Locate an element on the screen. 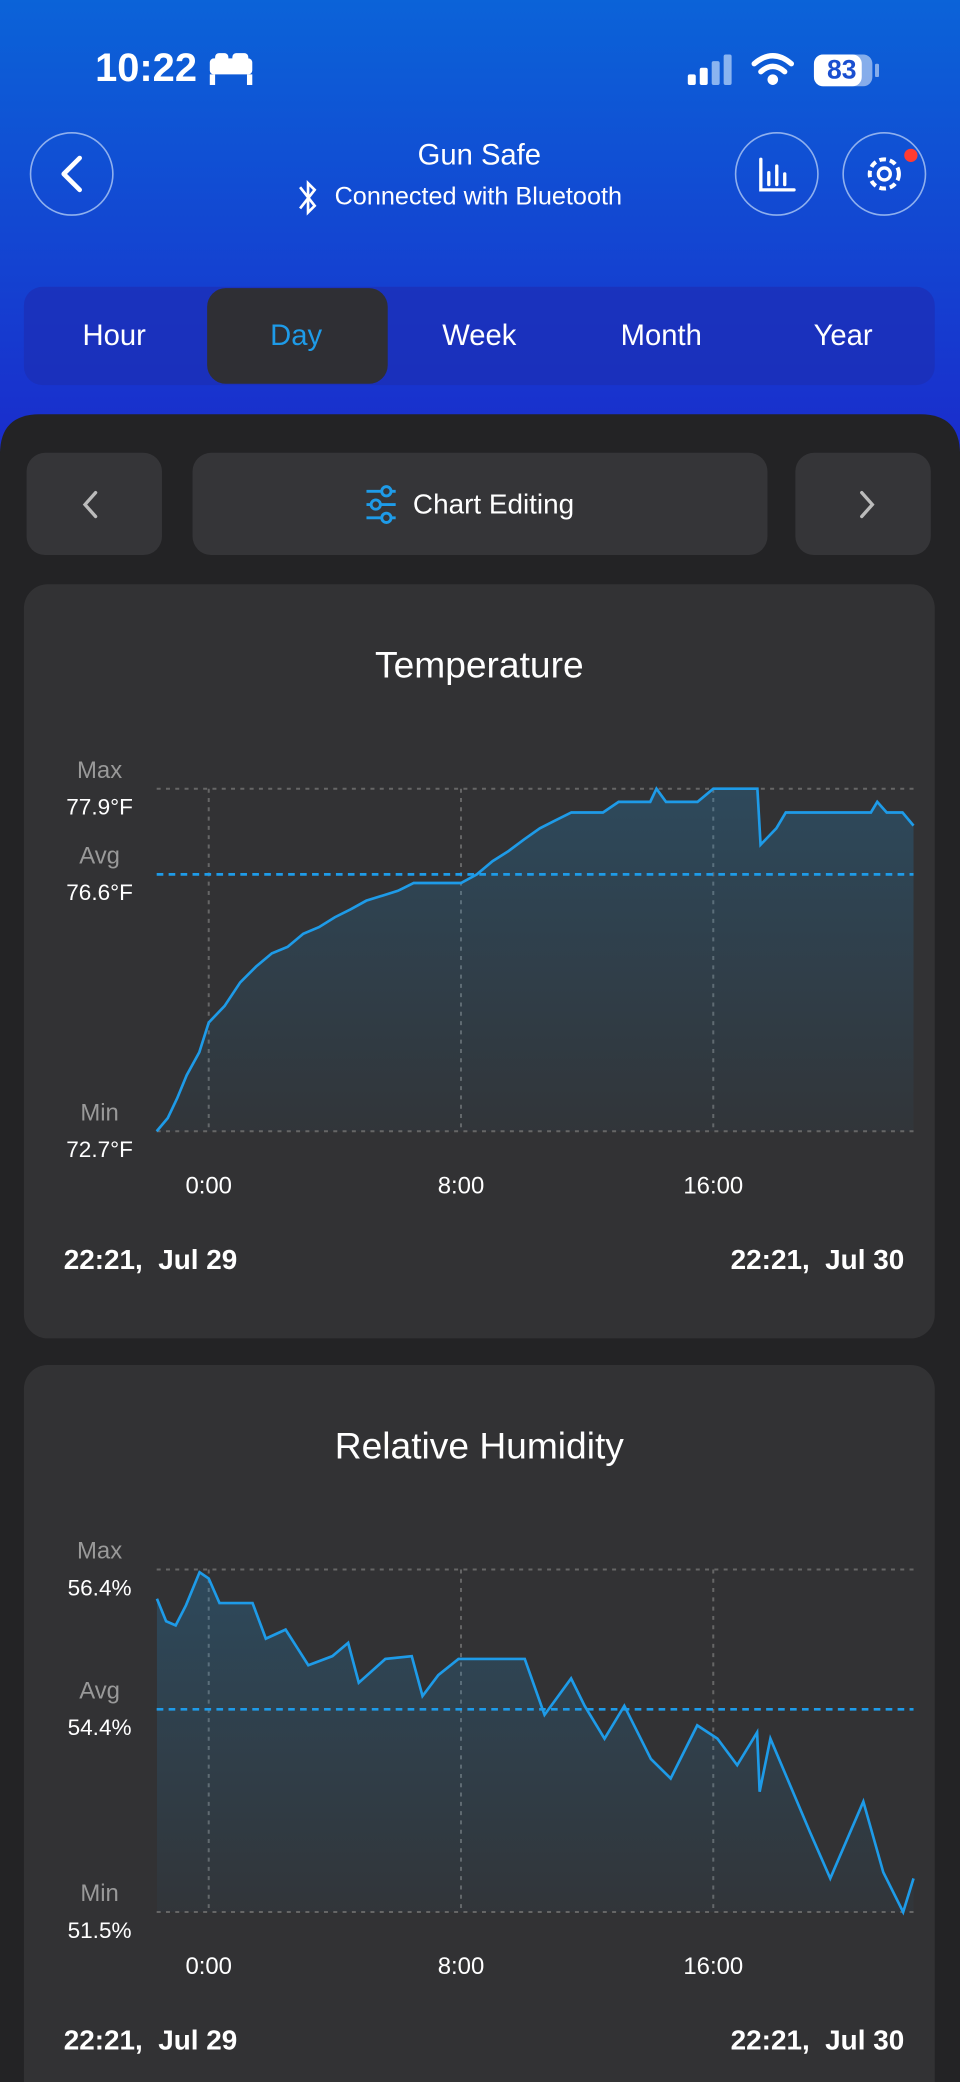  tab: Year is located at coordinates (843, 336).